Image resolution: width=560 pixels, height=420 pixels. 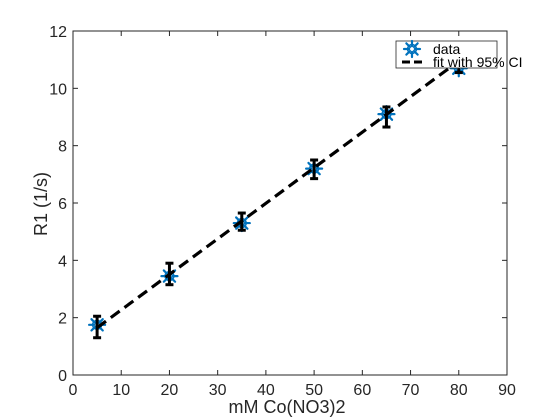 What do you see at coordinates (218, 390) in the screenshot?
I see `x-tick-label: 30` at bounding box center [218, 390].